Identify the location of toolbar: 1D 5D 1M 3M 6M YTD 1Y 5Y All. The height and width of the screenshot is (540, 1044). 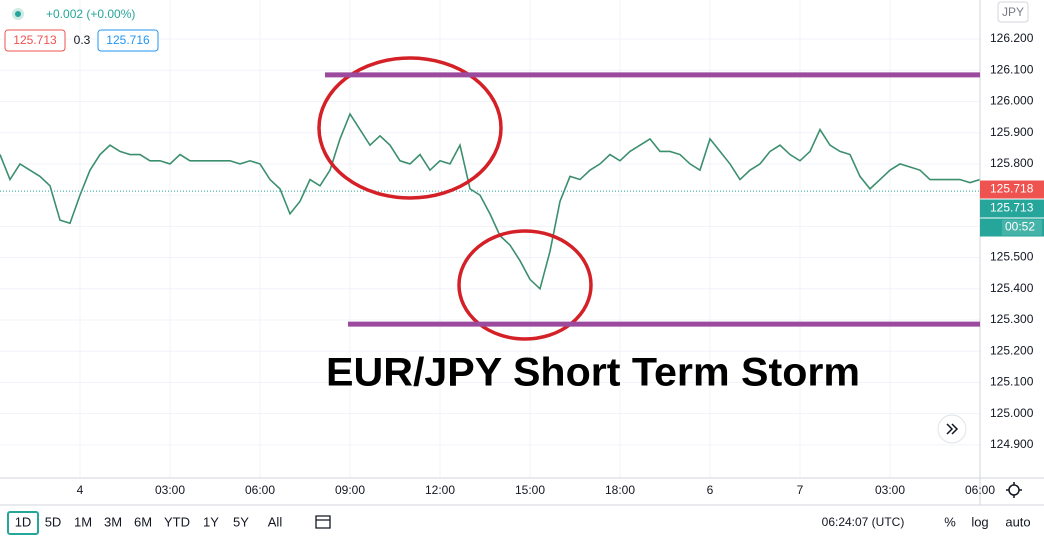
(145, 523).